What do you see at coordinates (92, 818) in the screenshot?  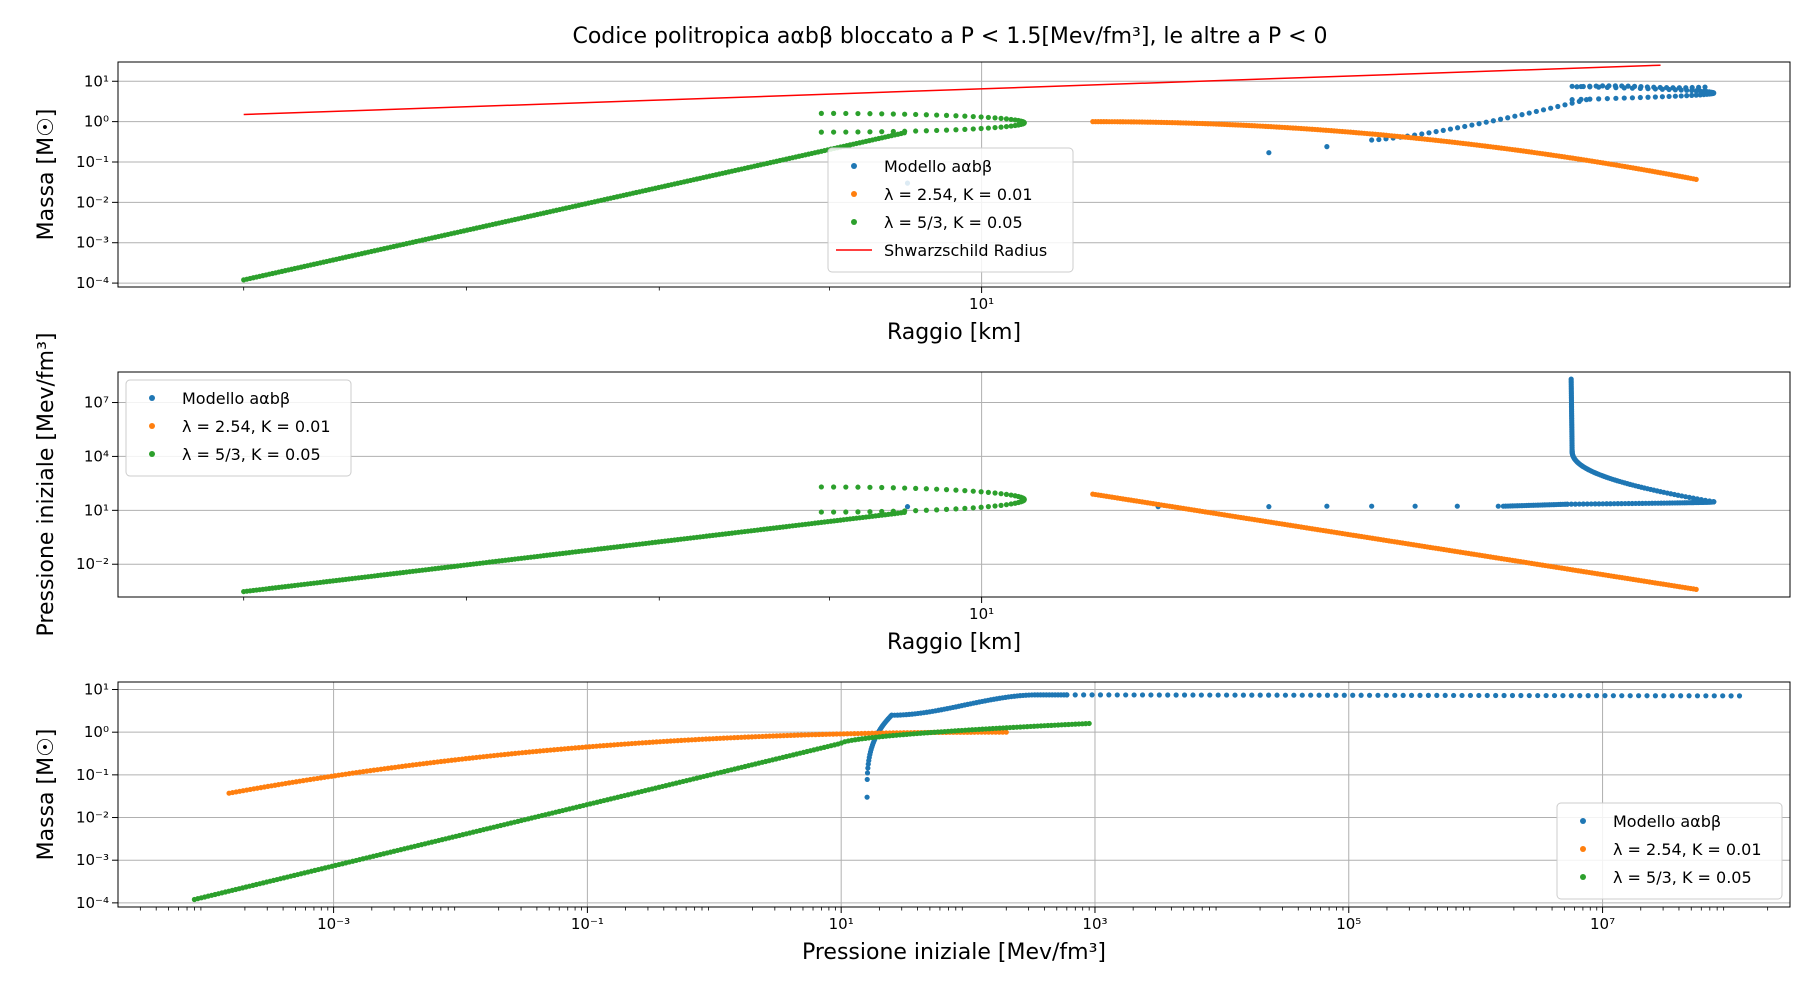 I see `y-tick-label: 10⁻²` at bounding box center [92, 818].